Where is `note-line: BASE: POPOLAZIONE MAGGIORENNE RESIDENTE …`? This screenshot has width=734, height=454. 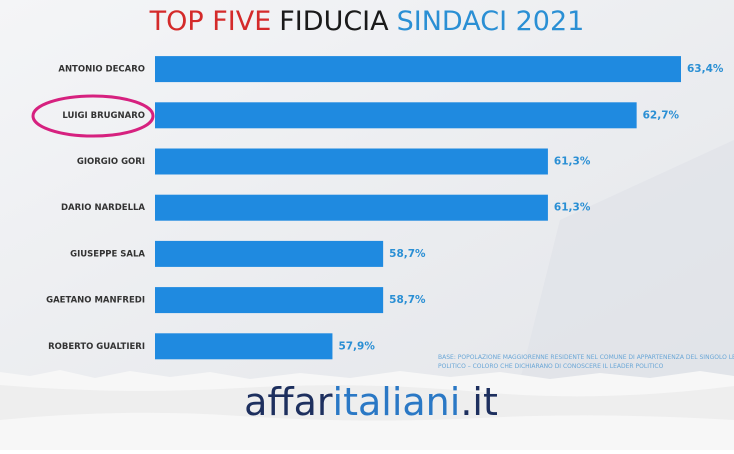 note-line: BASE: POPOLAZIONE MAGGIORENNE RESIDENTE … is located at coordinates (586, 357).